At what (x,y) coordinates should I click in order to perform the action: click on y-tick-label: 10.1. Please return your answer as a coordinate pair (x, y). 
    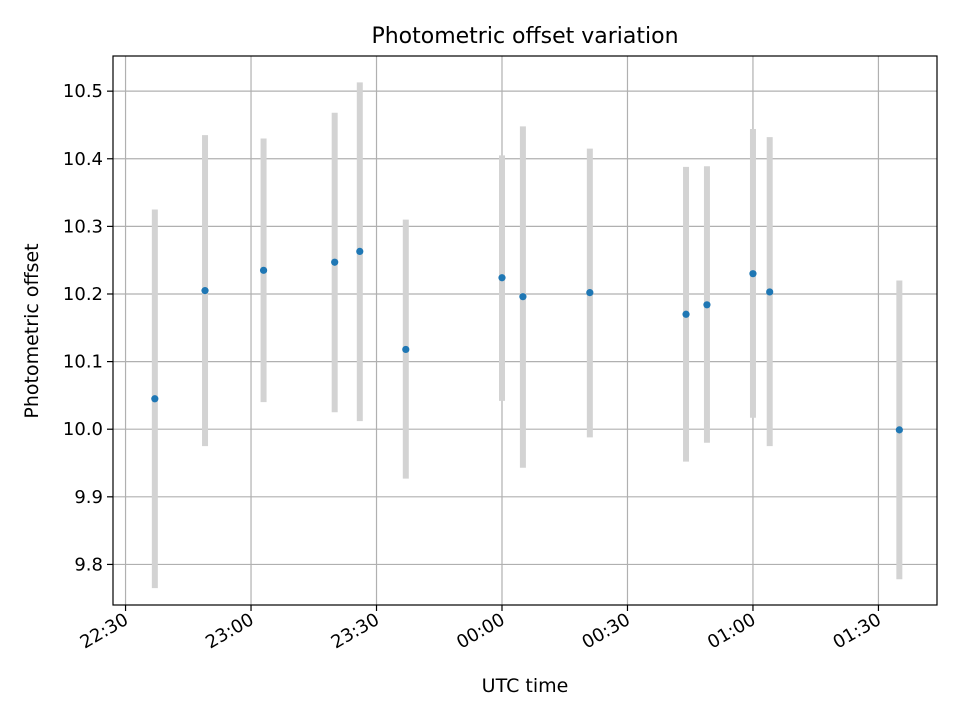
    Looking at the image, I should click on (83, 362).